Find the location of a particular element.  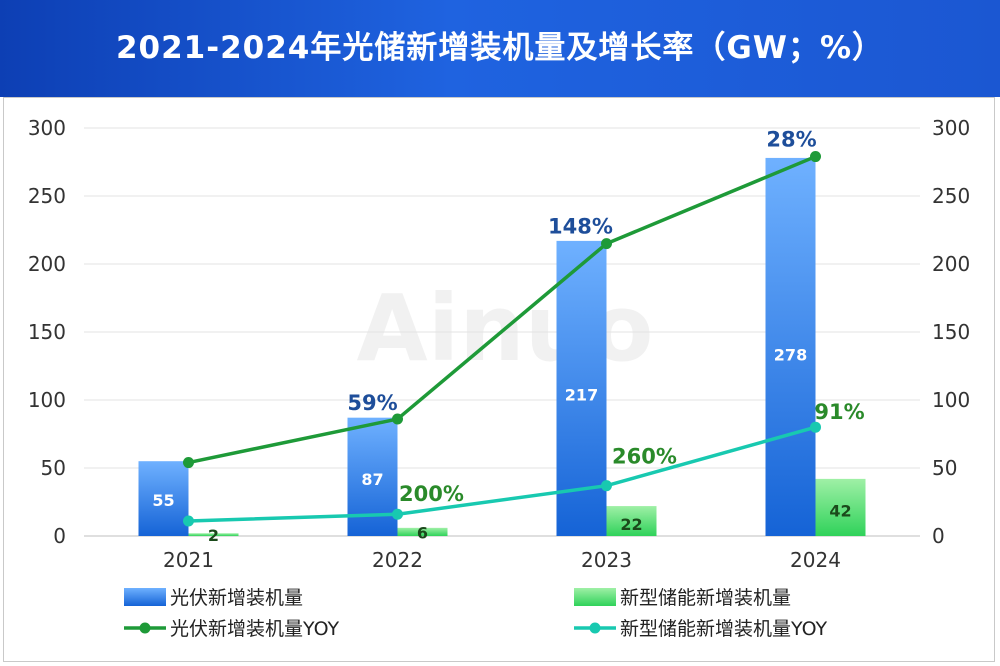

y-tick-label: 250 is located at coordinates (47, 196).